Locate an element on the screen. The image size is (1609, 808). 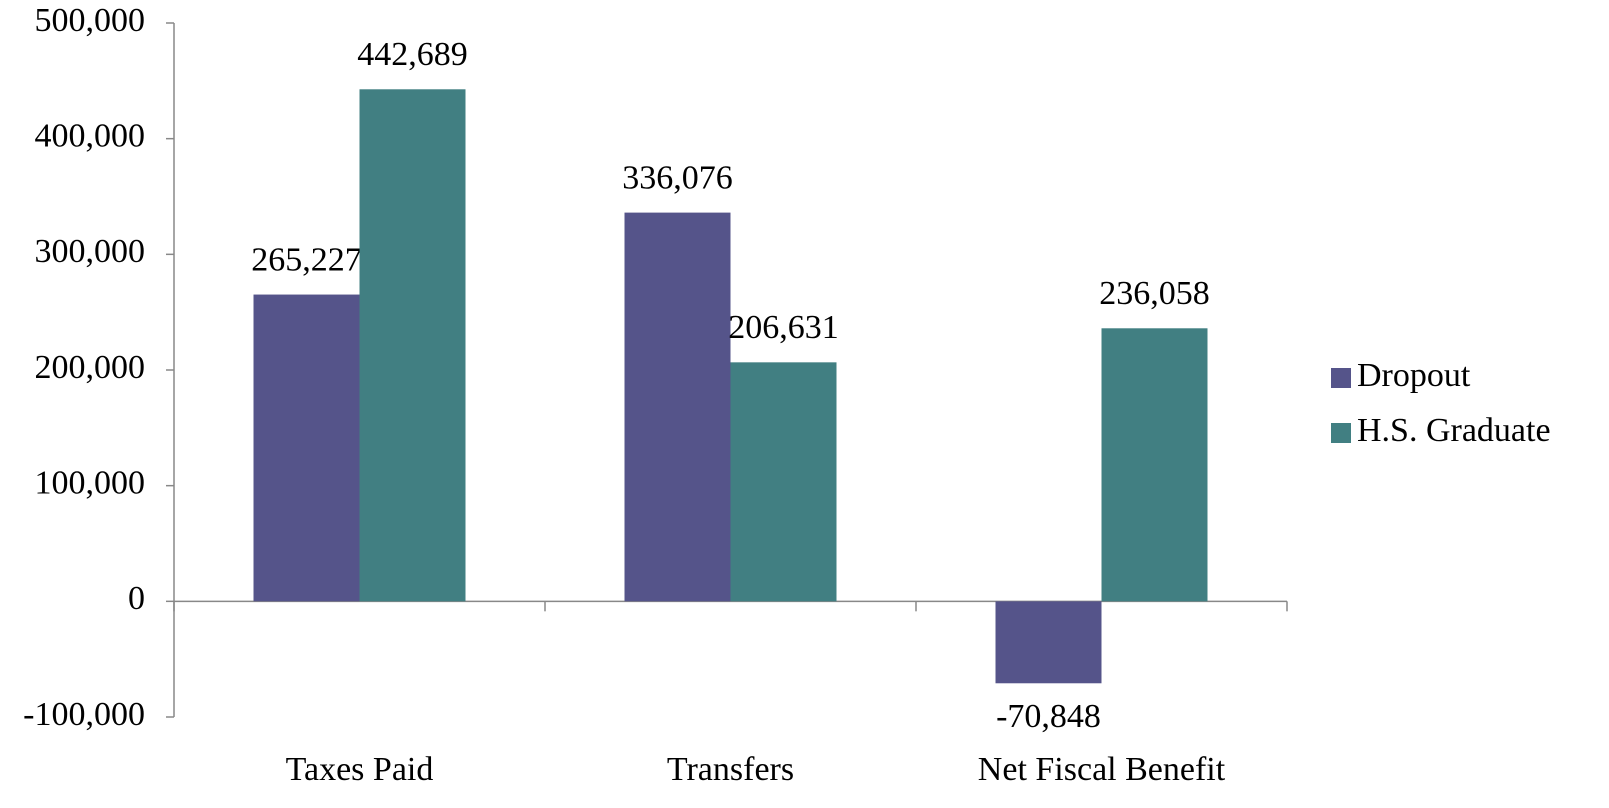
y-tick-label: 300,000 is located at coordinates (90, 251).